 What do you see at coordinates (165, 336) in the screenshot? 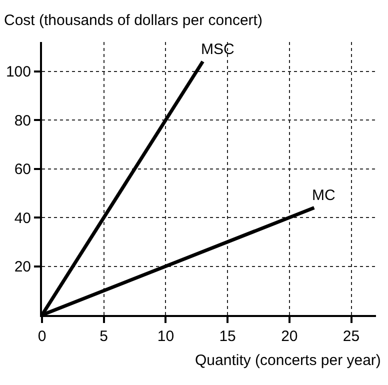
I see `x-tick-label: 10` at bounding box center [165, 336].